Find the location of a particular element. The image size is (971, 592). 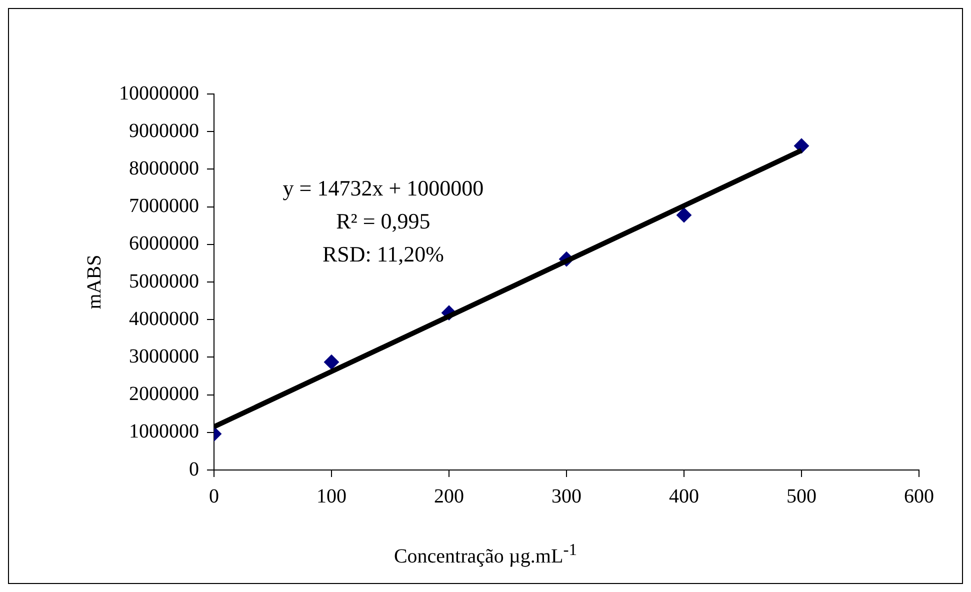

x-tick-label: 100 is located at coordinates (331, 496).